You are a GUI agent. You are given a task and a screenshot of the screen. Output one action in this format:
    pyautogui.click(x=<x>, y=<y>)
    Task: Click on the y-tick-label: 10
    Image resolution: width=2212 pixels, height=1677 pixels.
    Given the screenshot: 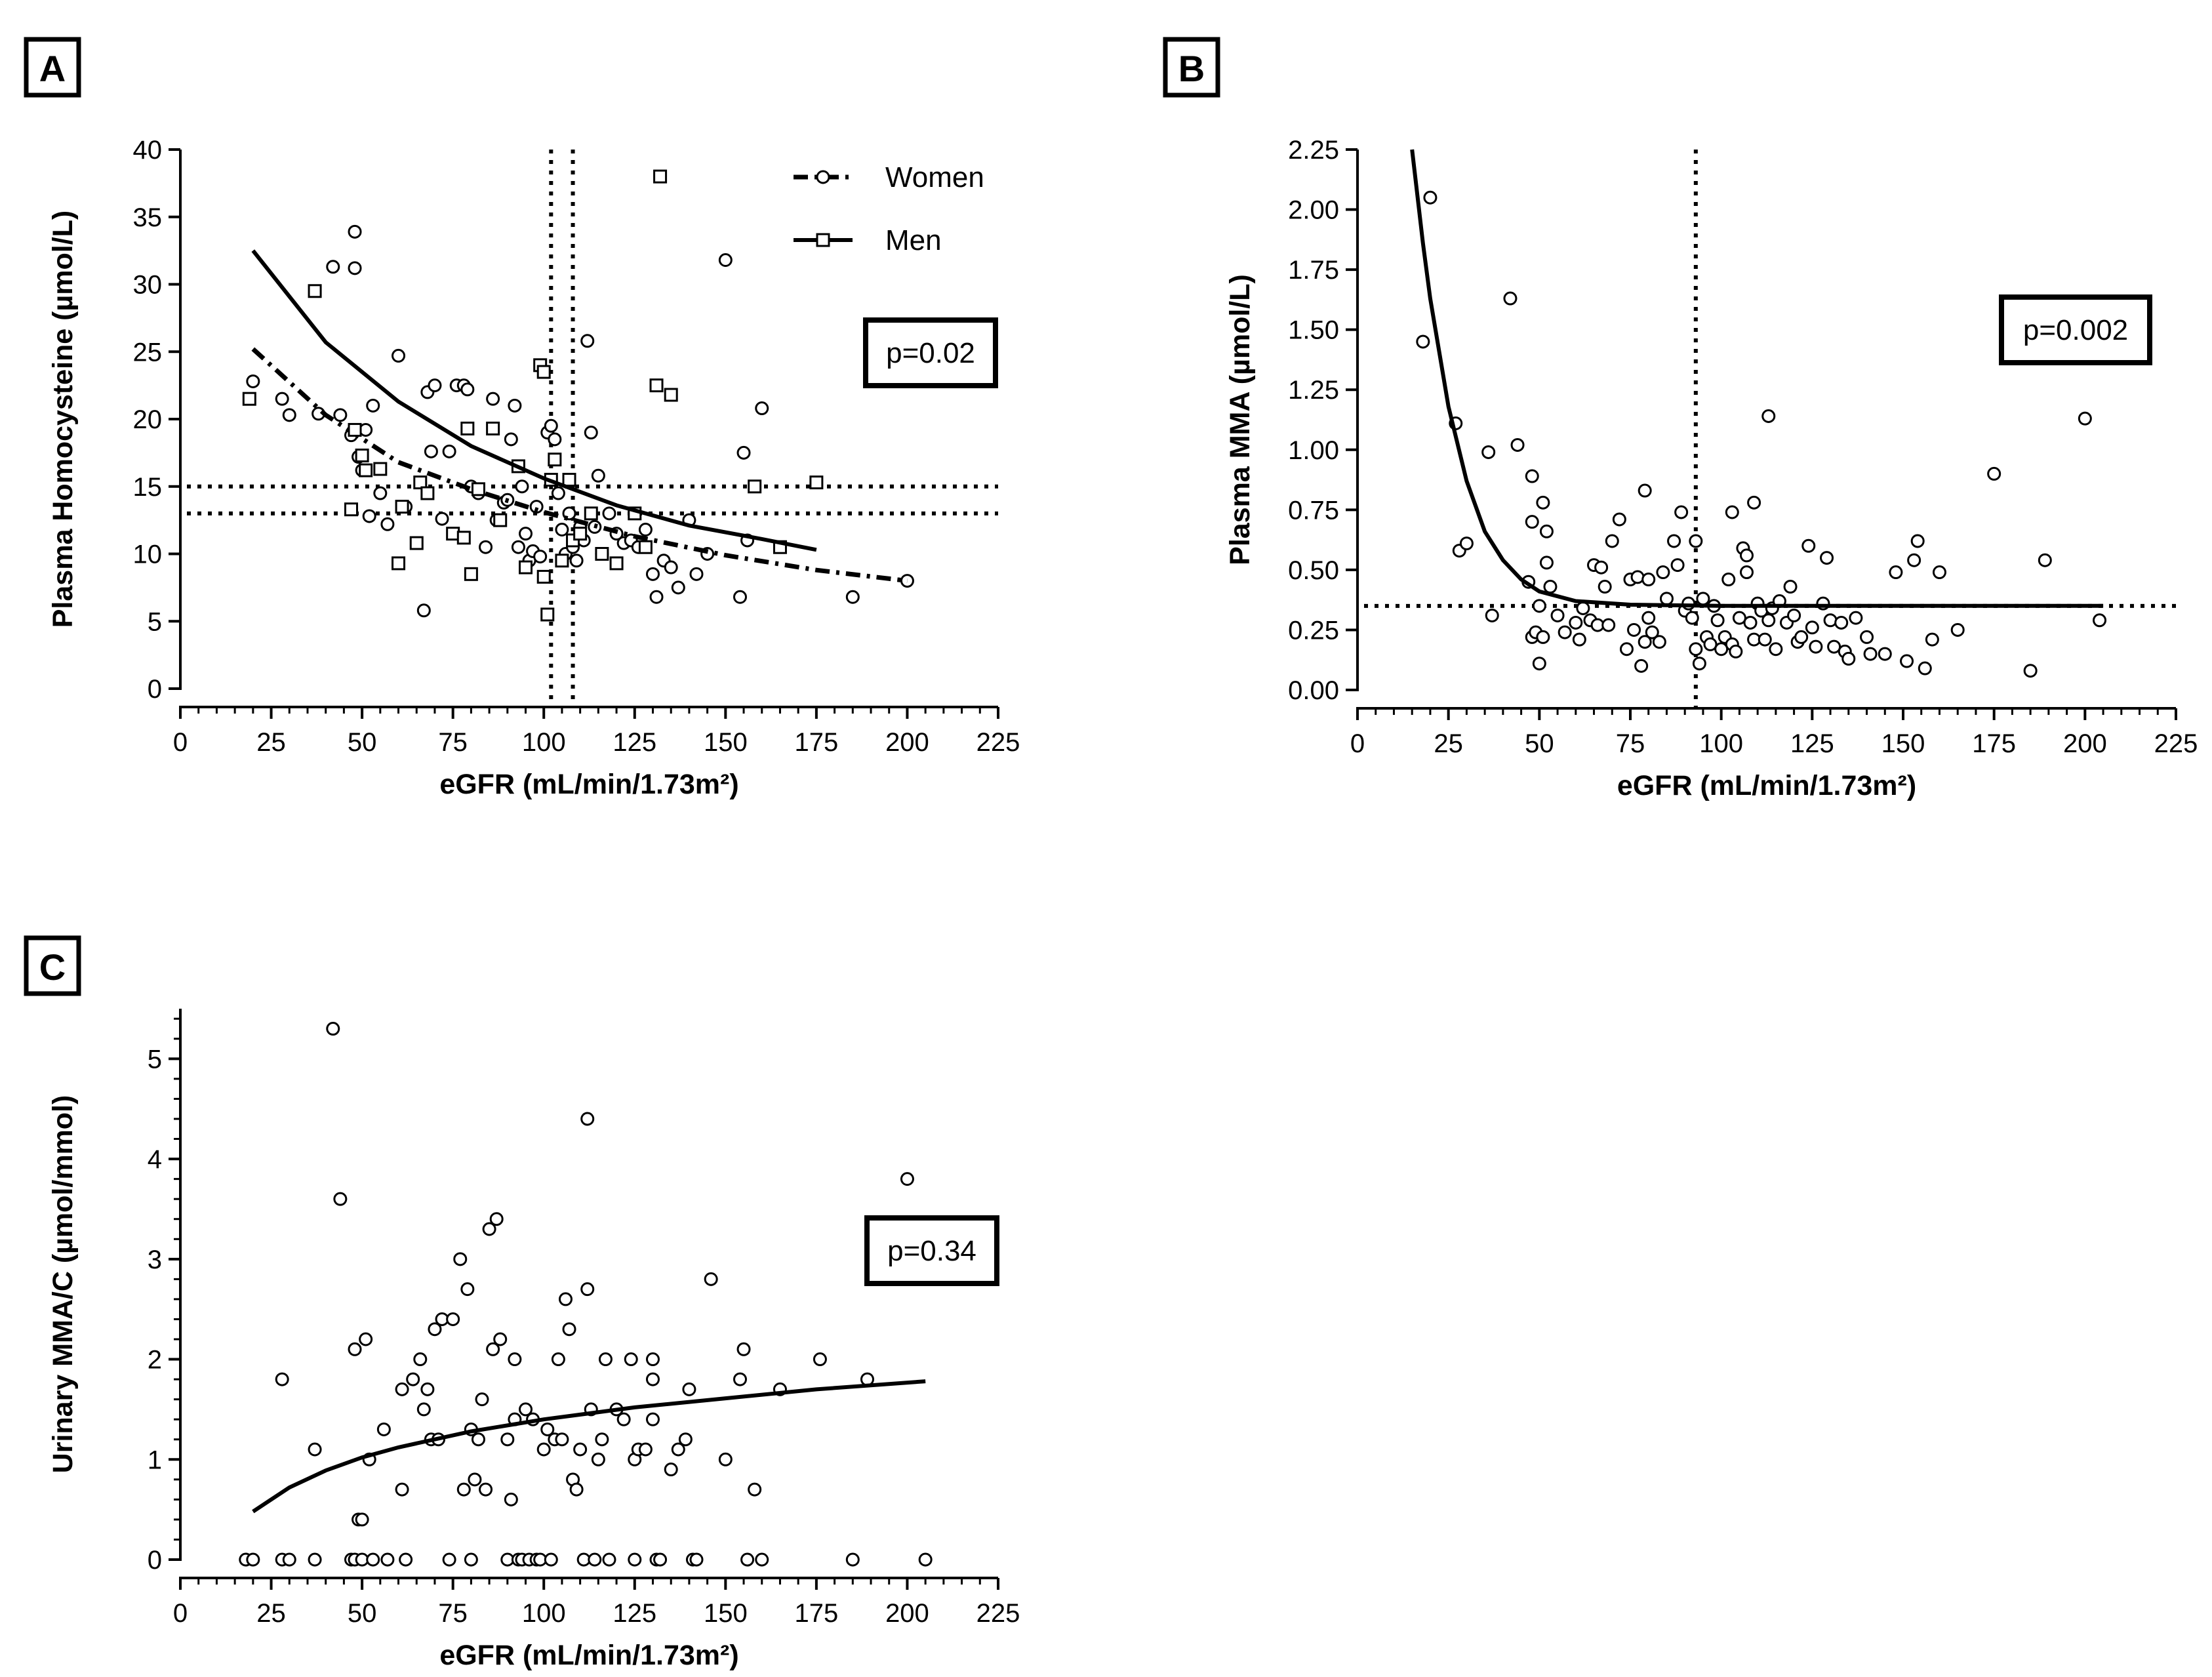 What is the action you would take?
    pyautogui.click(x=148, y=554)
    